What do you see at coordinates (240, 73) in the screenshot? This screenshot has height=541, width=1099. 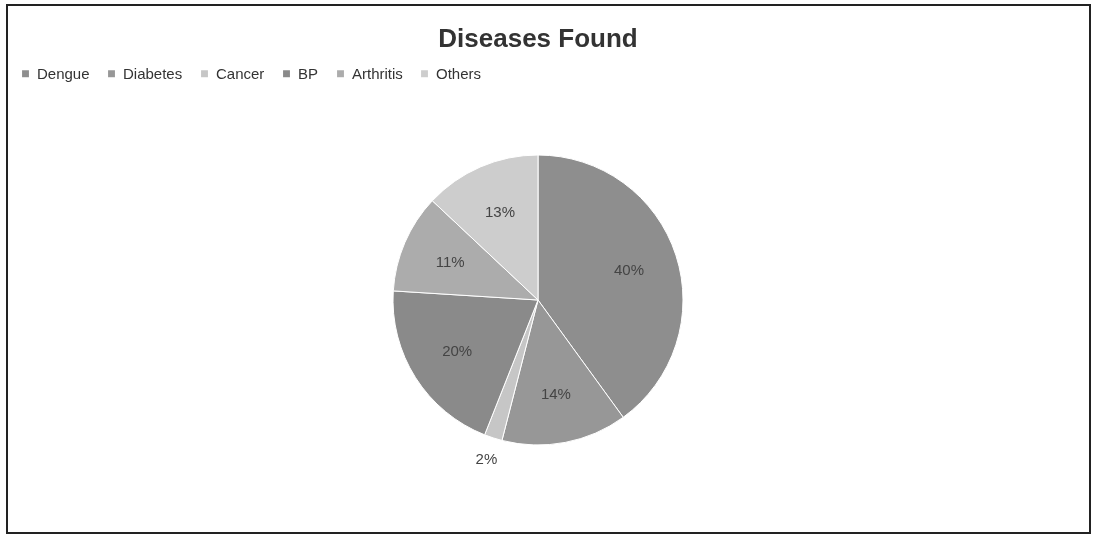 I see `legend-label: Cancer` at bounding box center [240, 73].